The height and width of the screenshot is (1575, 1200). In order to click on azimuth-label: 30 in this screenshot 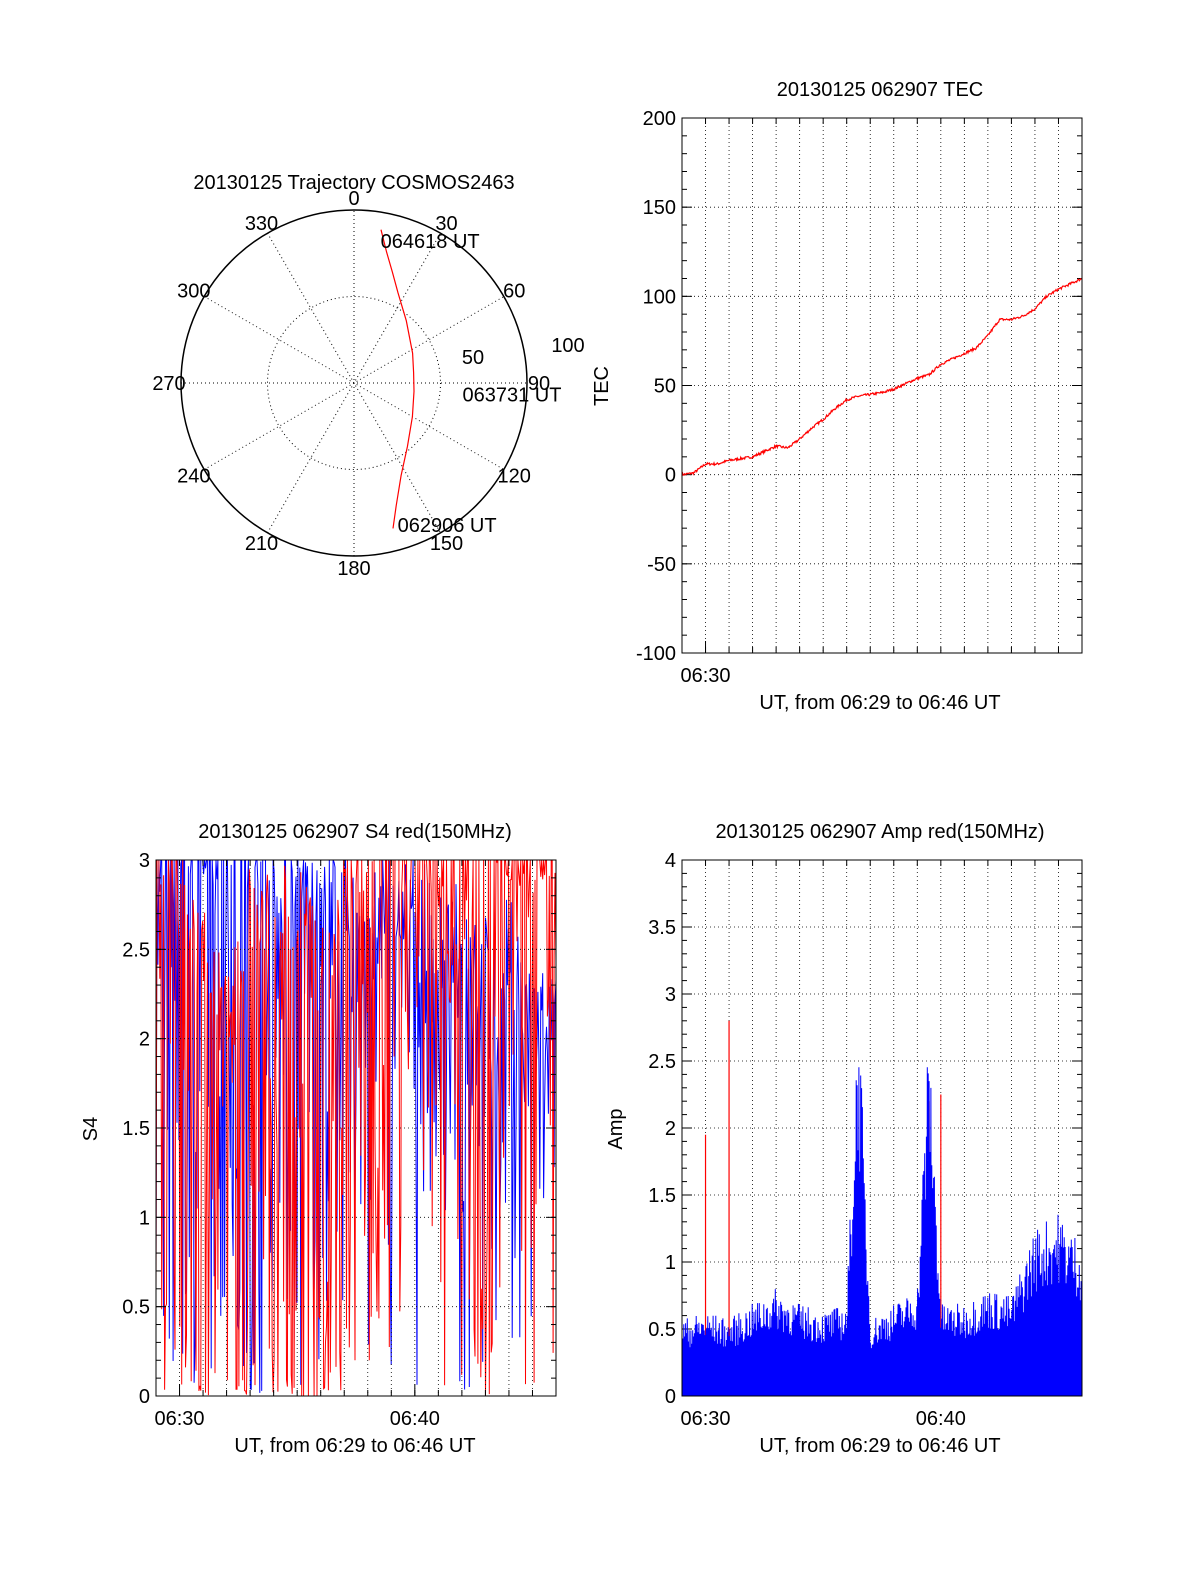, I will do `click(446, 224)`.